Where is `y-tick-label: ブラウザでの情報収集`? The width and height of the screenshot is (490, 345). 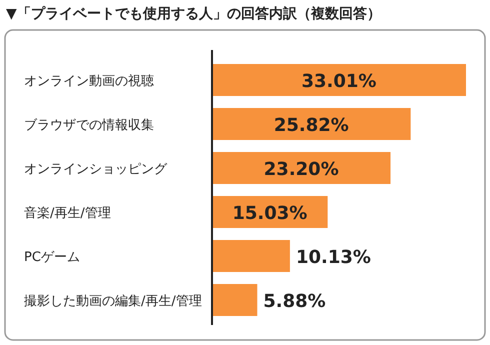 y-tick-label: ブラウザでの情報収集 is located at coordinates (89, 125).